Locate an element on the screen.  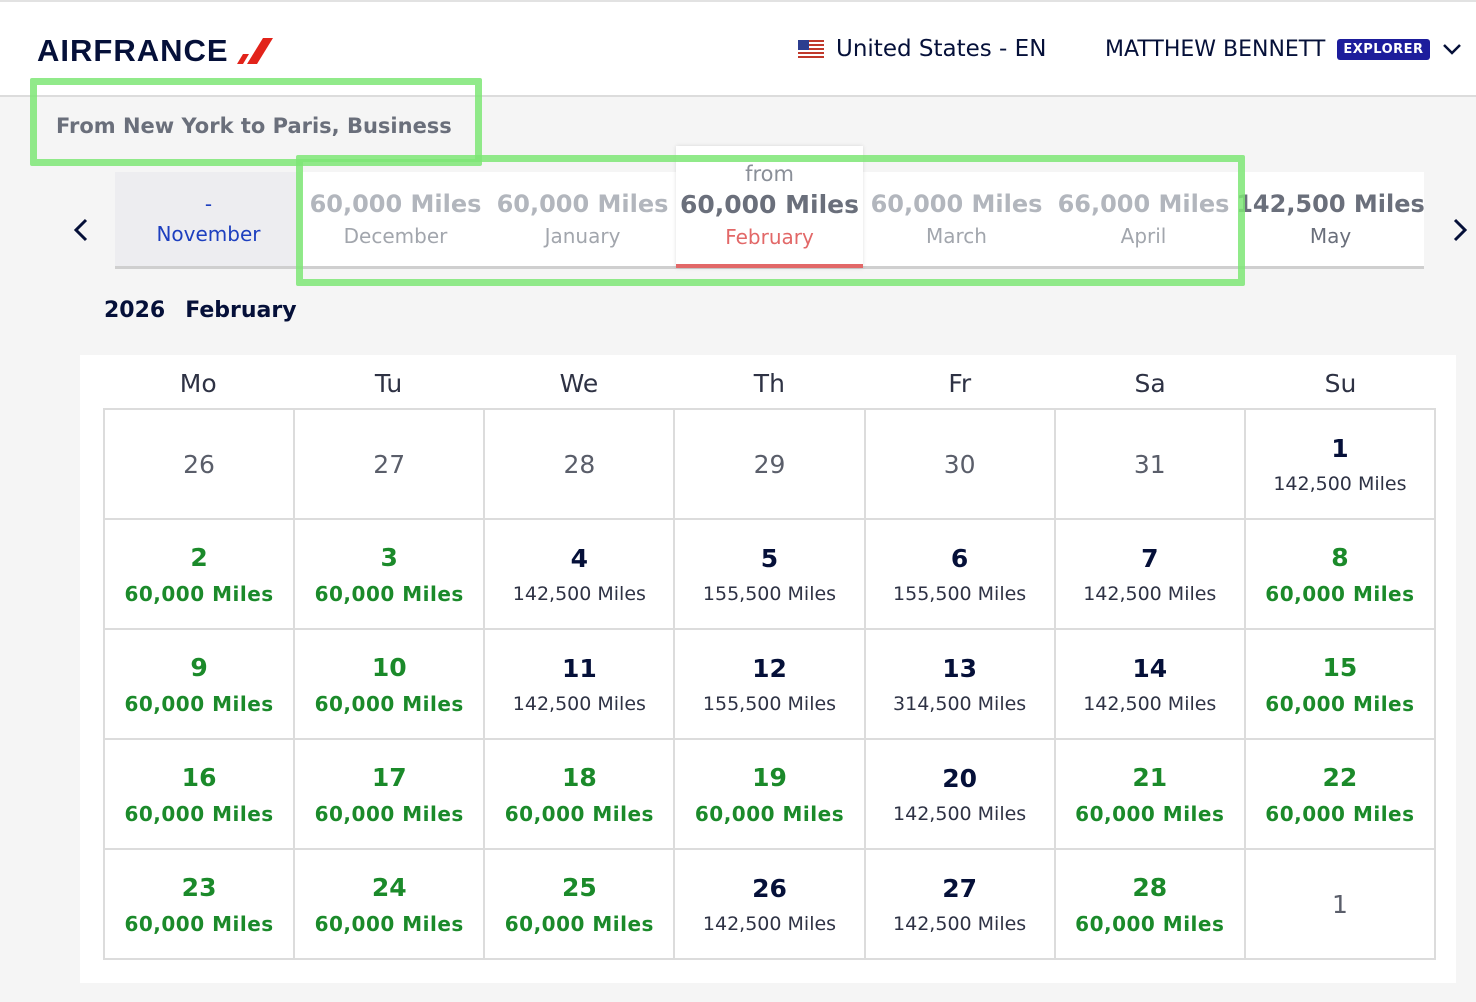
day-number: 6 is located at coordinates (959, 558).